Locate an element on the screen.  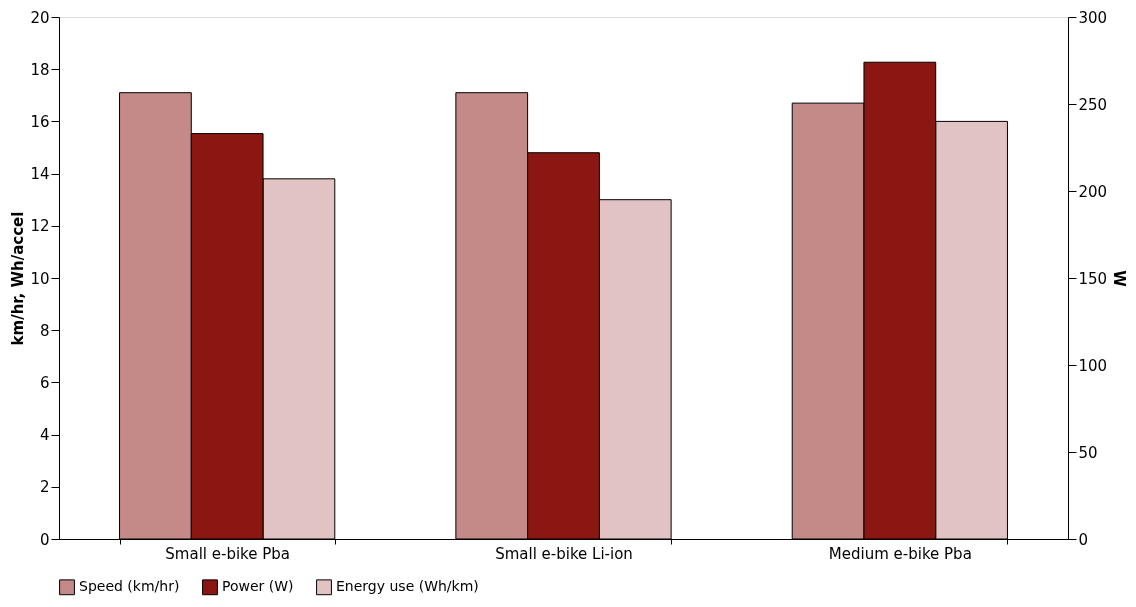
legend-label: Energy use (Wh/km) is located at coordinates (407, 586).